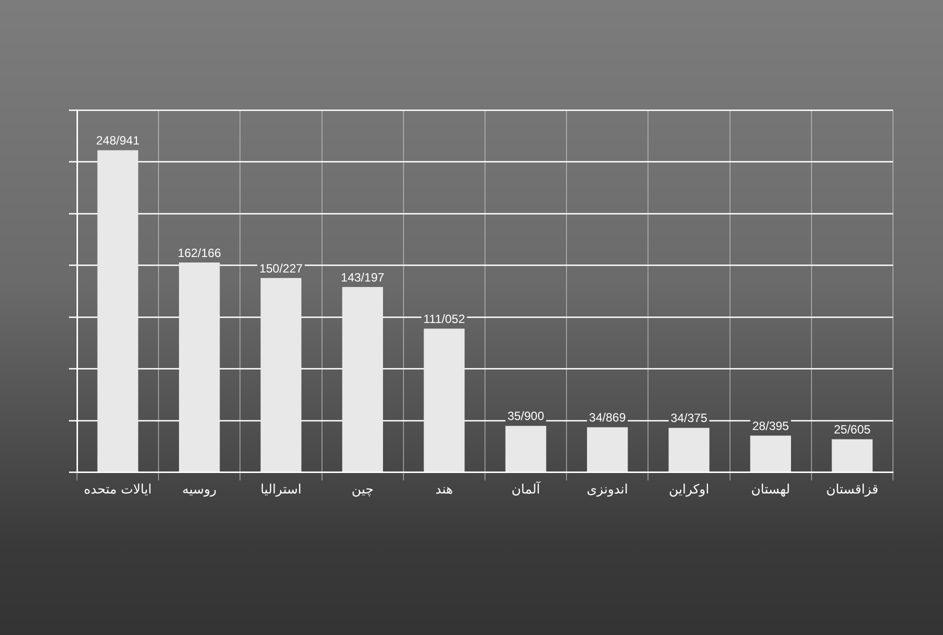 The image size is (943, 635). I want to click on data-label: 34/375, so click(689, 418).